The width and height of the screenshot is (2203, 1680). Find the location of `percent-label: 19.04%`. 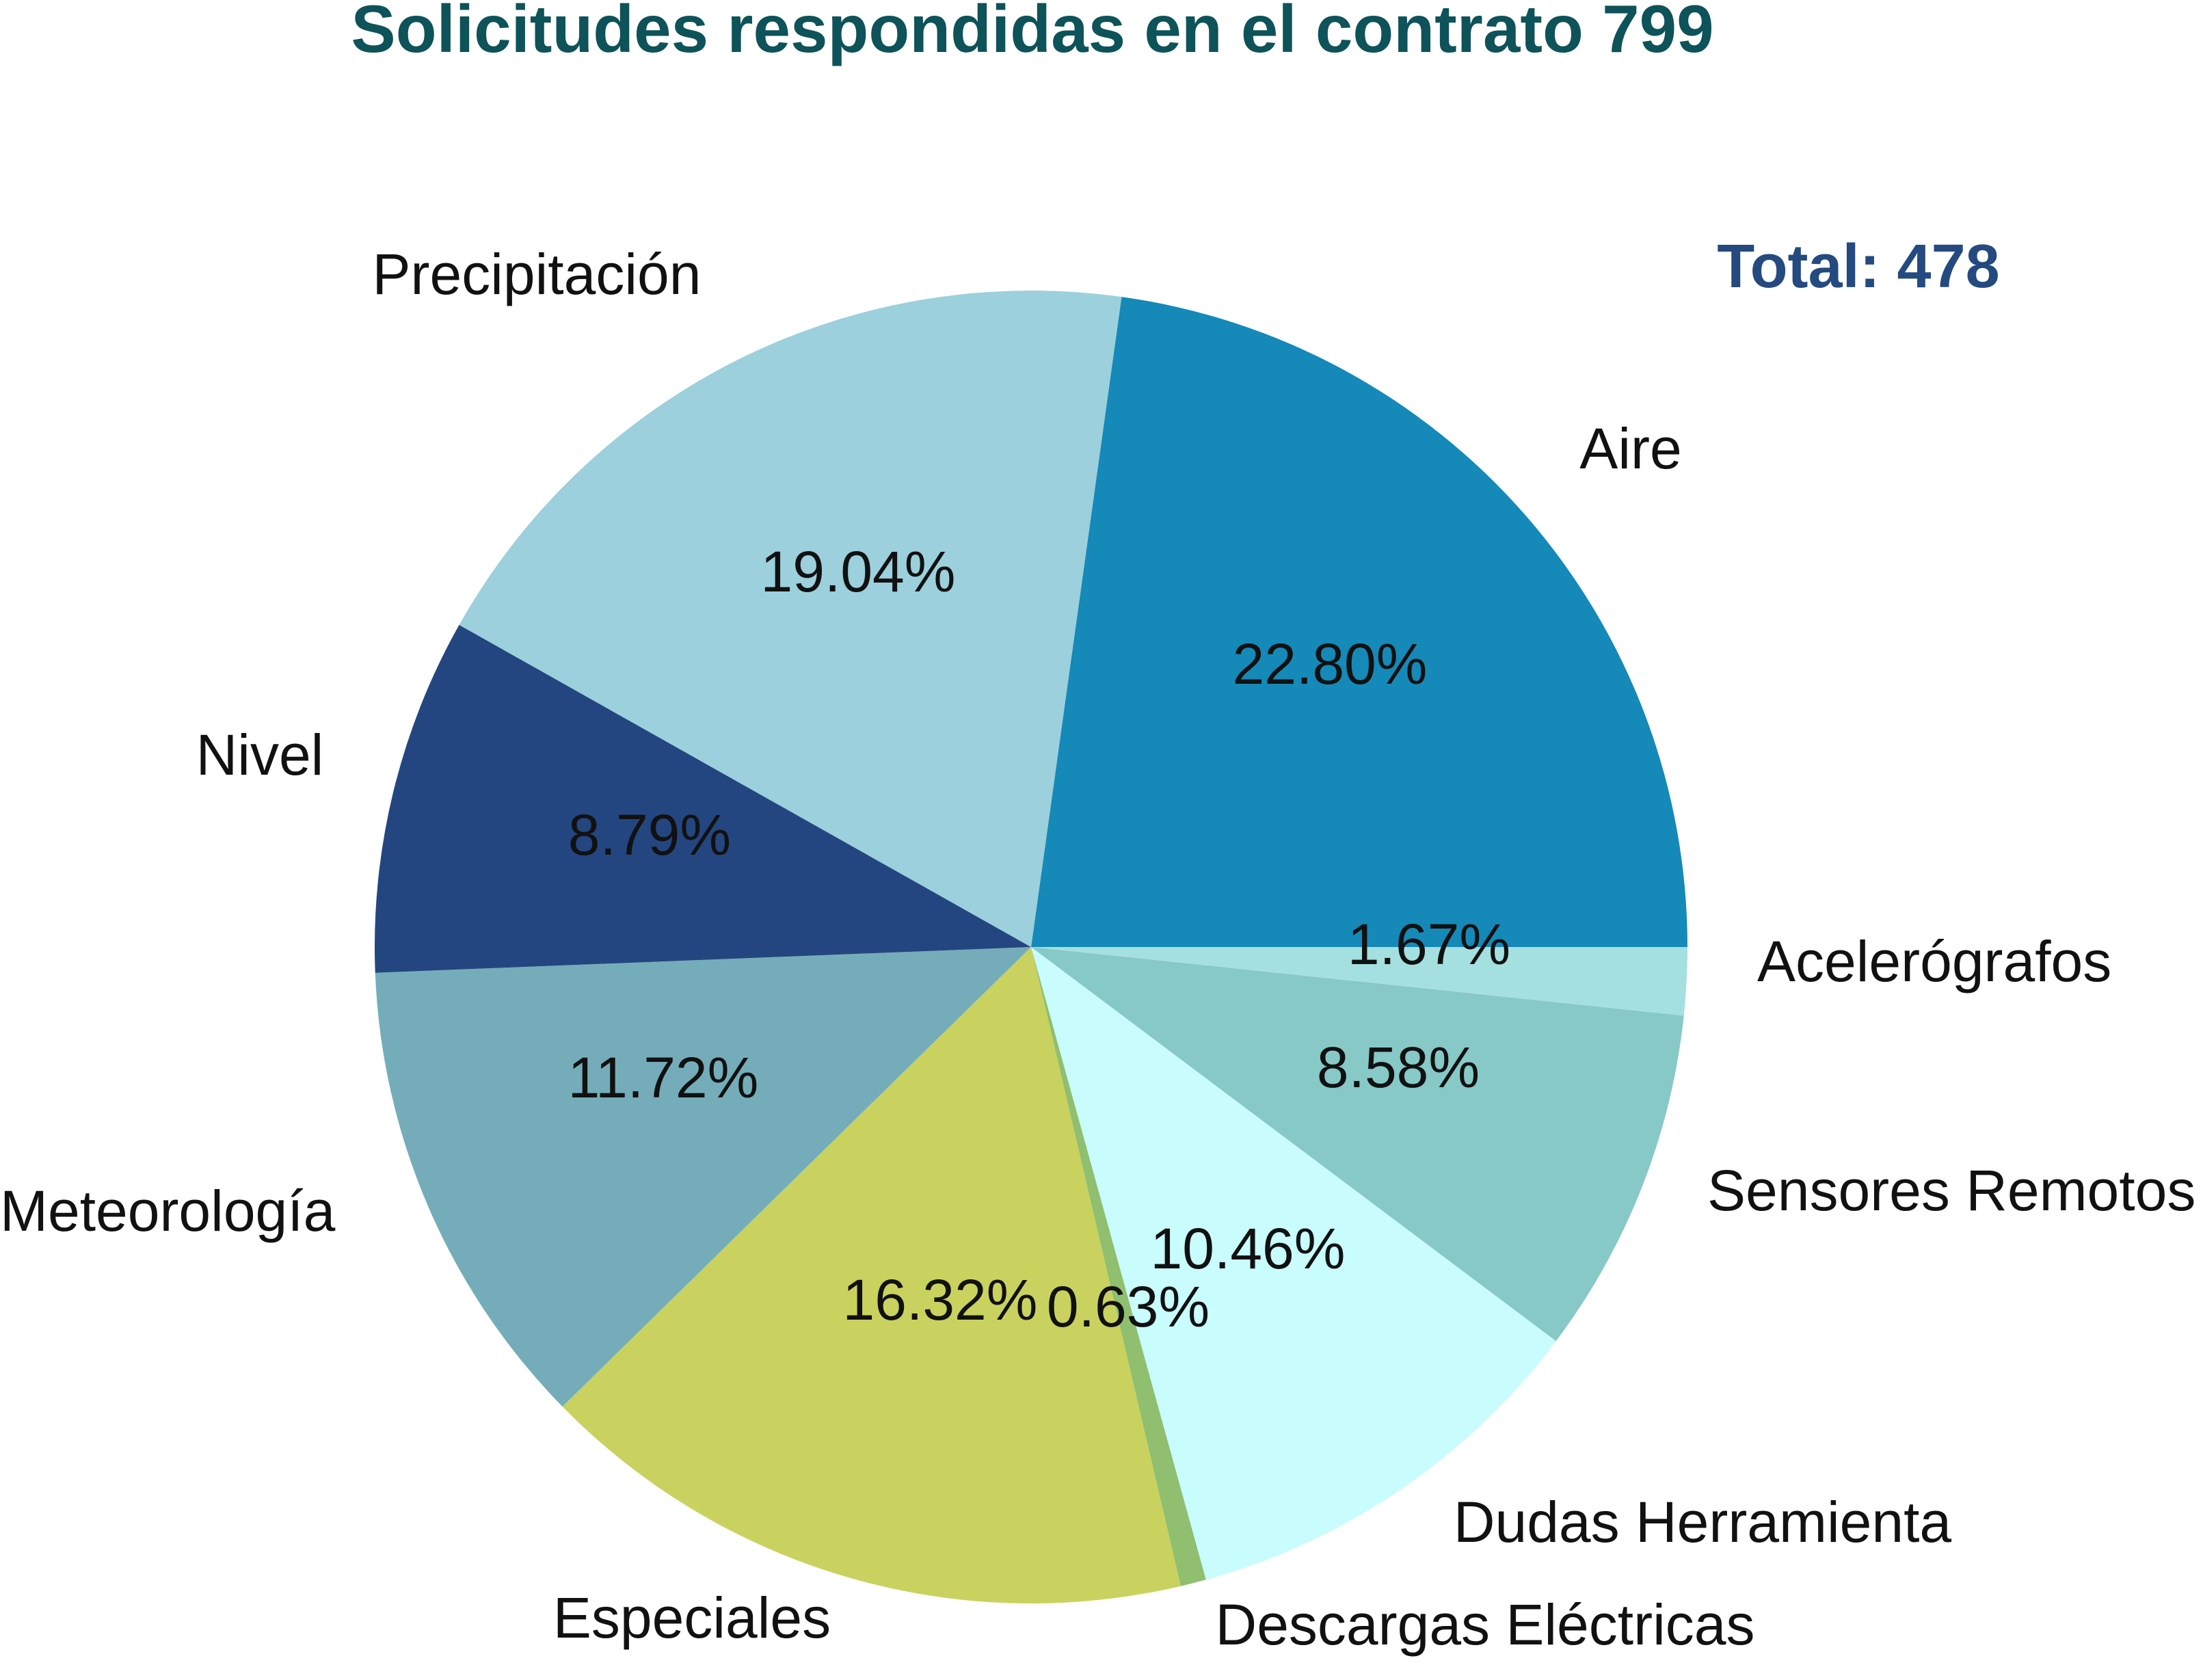

percent-label: 19.04% is located at coordinates (858, 571).